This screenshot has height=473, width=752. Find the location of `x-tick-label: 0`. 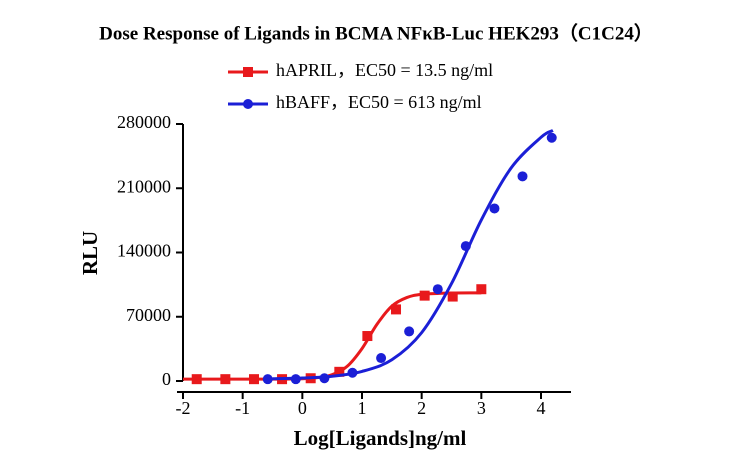

x-tick-label: 0 is located at coordinates (302, 408).